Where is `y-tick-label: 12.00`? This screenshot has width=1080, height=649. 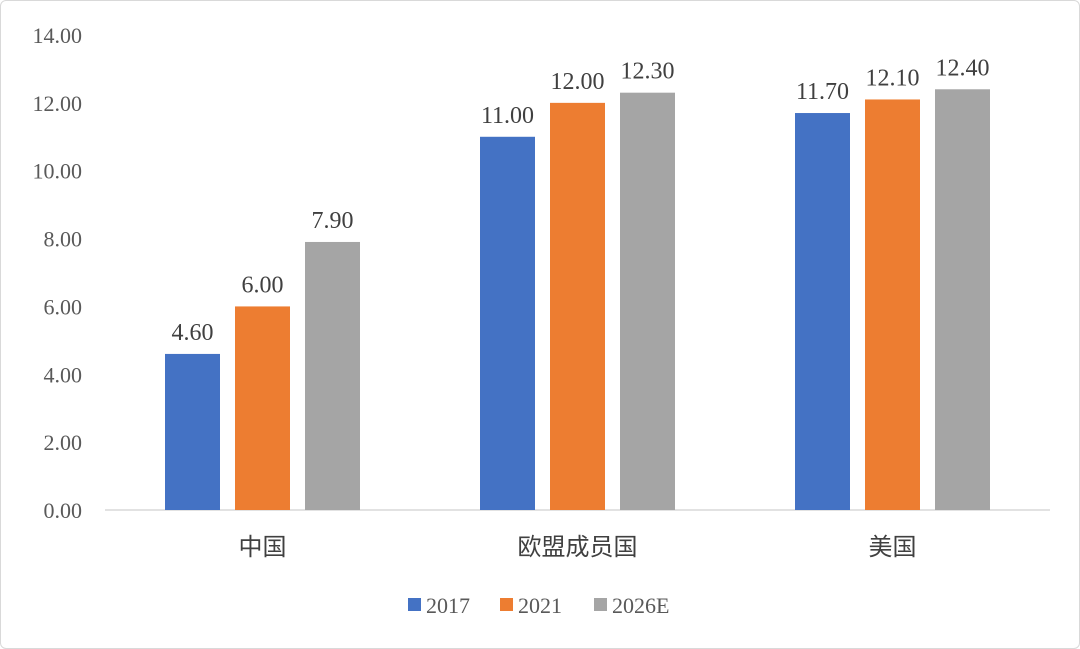
y-tick-label: 12.00 is located at coordinates (58, 103).